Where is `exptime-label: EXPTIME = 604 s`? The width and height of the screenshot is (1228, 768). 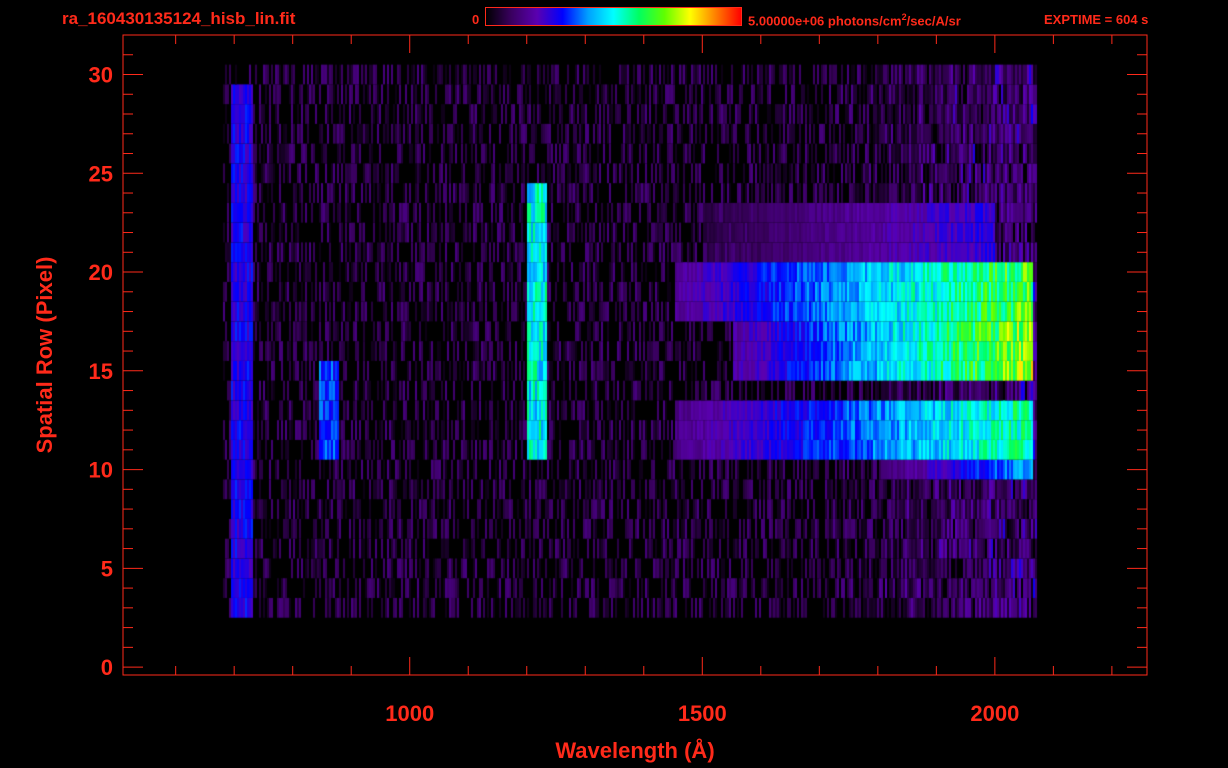
exptime-label: EXPTIME = 604 s is located at coordinates (1096, 19).